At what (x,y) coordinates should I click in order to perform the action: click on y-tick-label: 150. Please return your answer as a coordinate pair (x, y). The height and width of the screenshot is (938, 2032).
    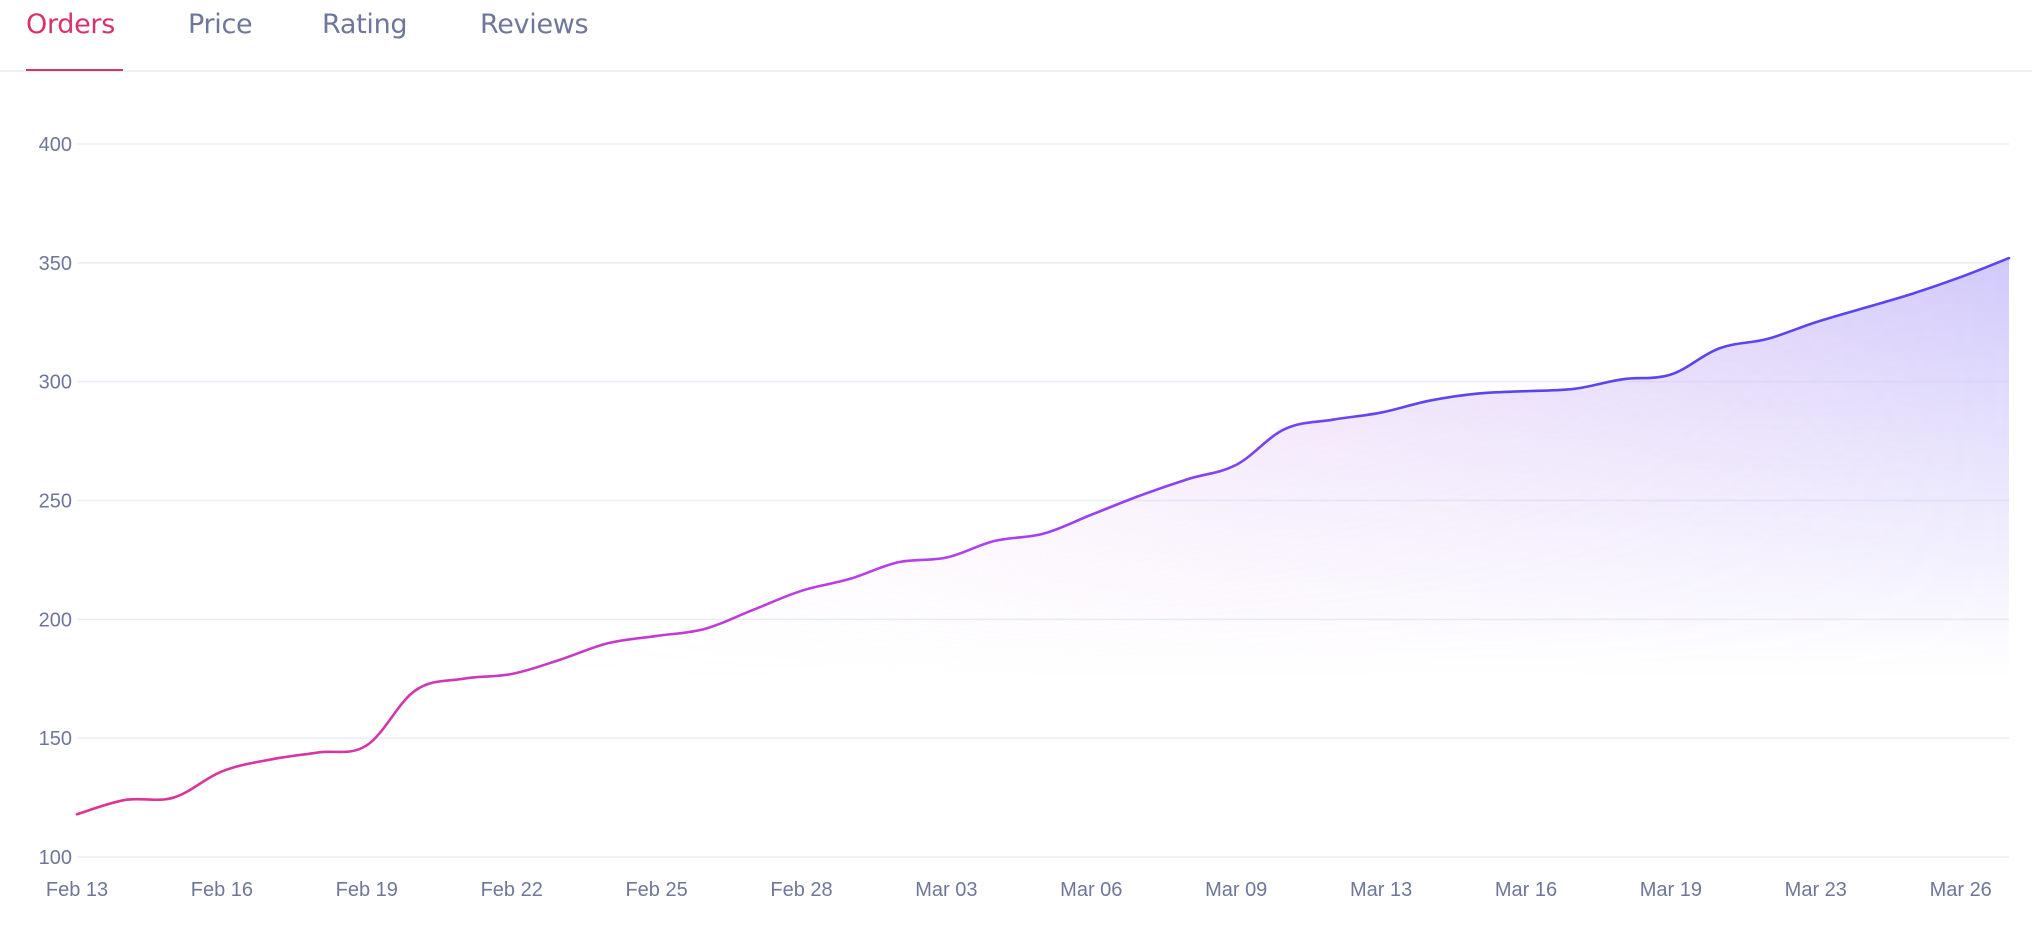
    Looking at the image, I should click on (55, 739).